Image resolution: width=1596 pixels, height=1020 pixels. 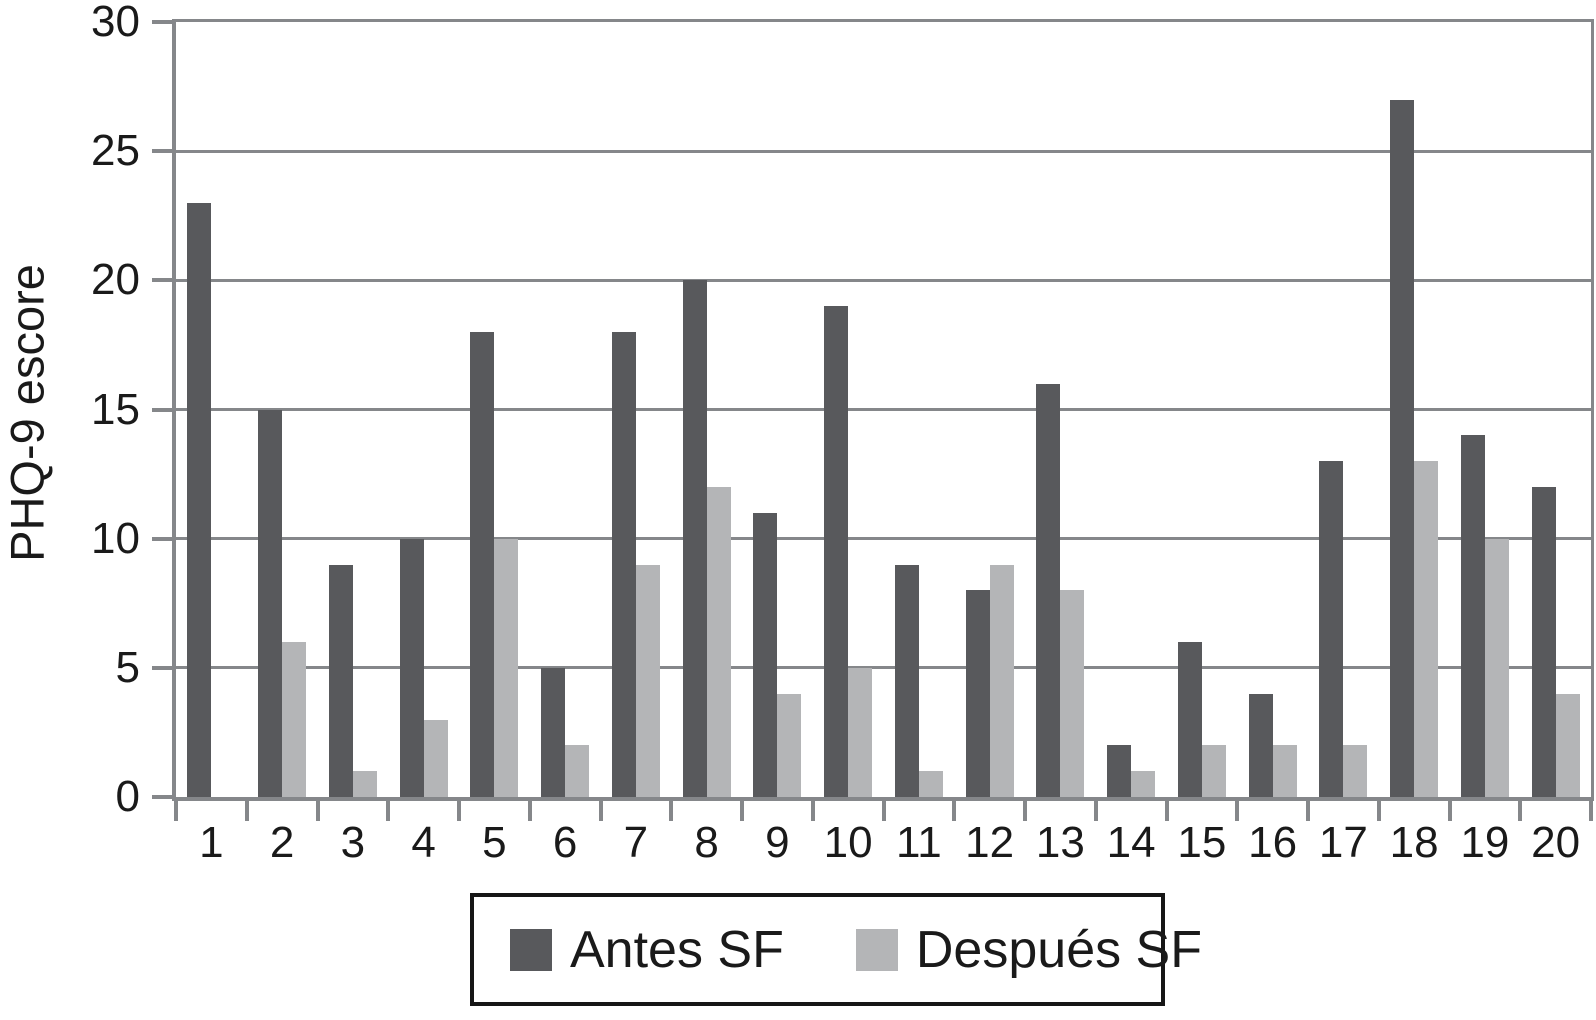 I want to click on x-label-11: 11, so click(x=919, y=842).